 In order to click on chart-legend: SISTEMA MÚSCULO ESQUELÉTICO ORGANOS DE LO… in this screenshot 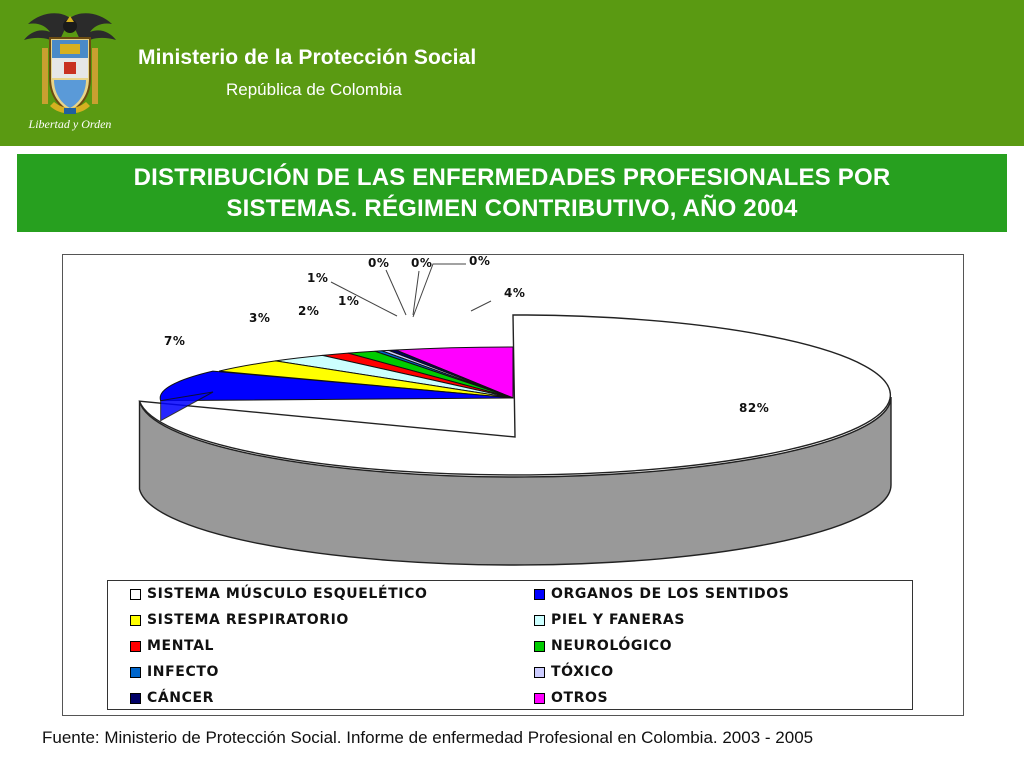, I will do `click(510, 645)`.